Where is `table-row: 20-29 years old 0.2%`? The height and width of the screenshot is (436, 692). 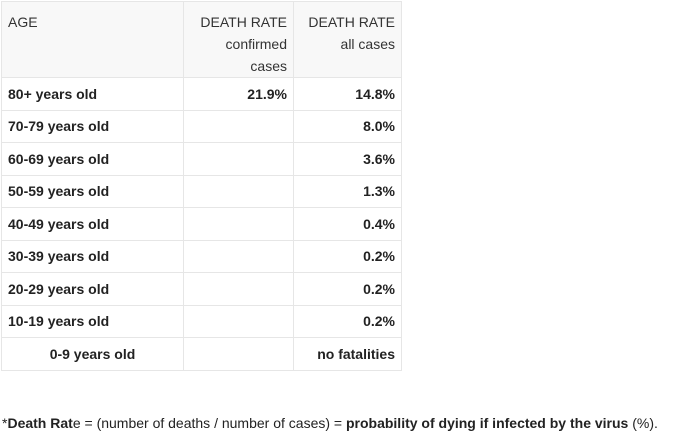 table-row: 20-29 years old 0.2% is located at coordinates (201, 289).